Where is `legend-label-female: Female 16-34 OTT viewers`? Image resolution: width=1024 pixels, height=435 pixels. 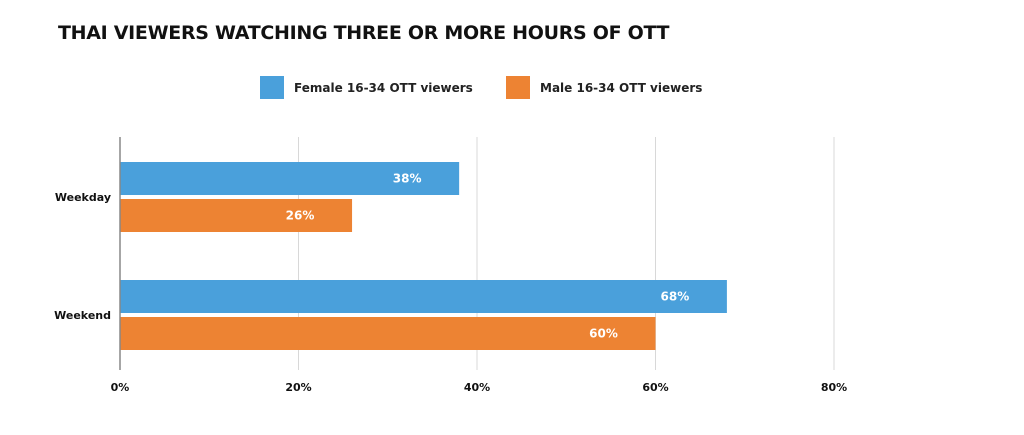 legend-label-female: Female 16-34 OTT viewers is located at coordinates (383, 87).